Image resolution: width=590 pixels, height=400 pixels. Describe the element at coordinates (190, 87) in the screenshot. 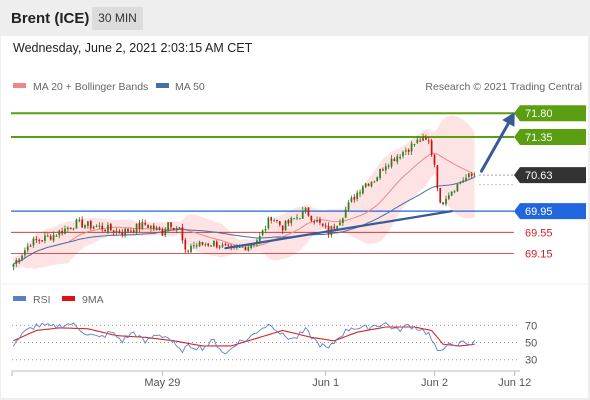

I see `ma50-legend-label: MA 50` at that location.